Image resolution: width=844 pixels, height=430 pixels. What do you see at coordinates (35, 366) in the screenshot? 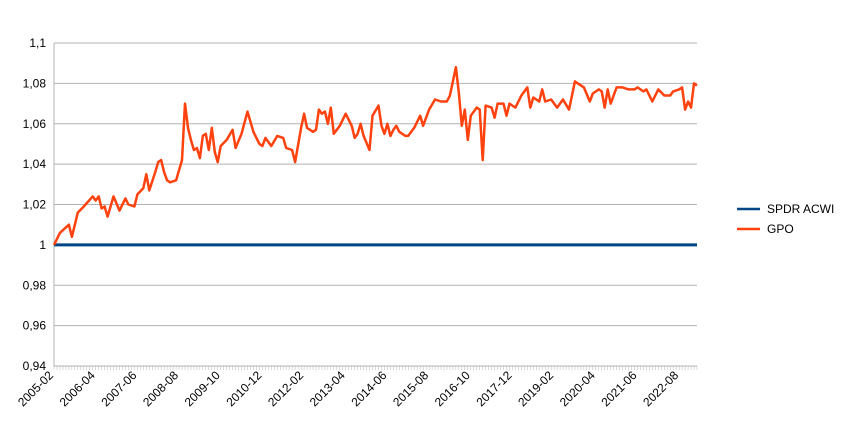
I see `y-tick-label: 0,94` at bounding box center [35, 366].